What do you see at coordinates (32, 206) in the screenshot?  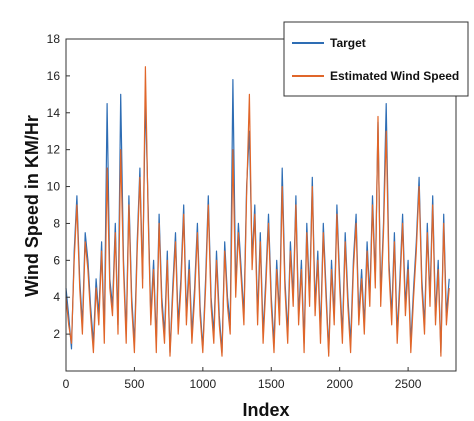 I see `y-axis-title: Wind Speed in KM/Hr` at bounding box center [32, 206].